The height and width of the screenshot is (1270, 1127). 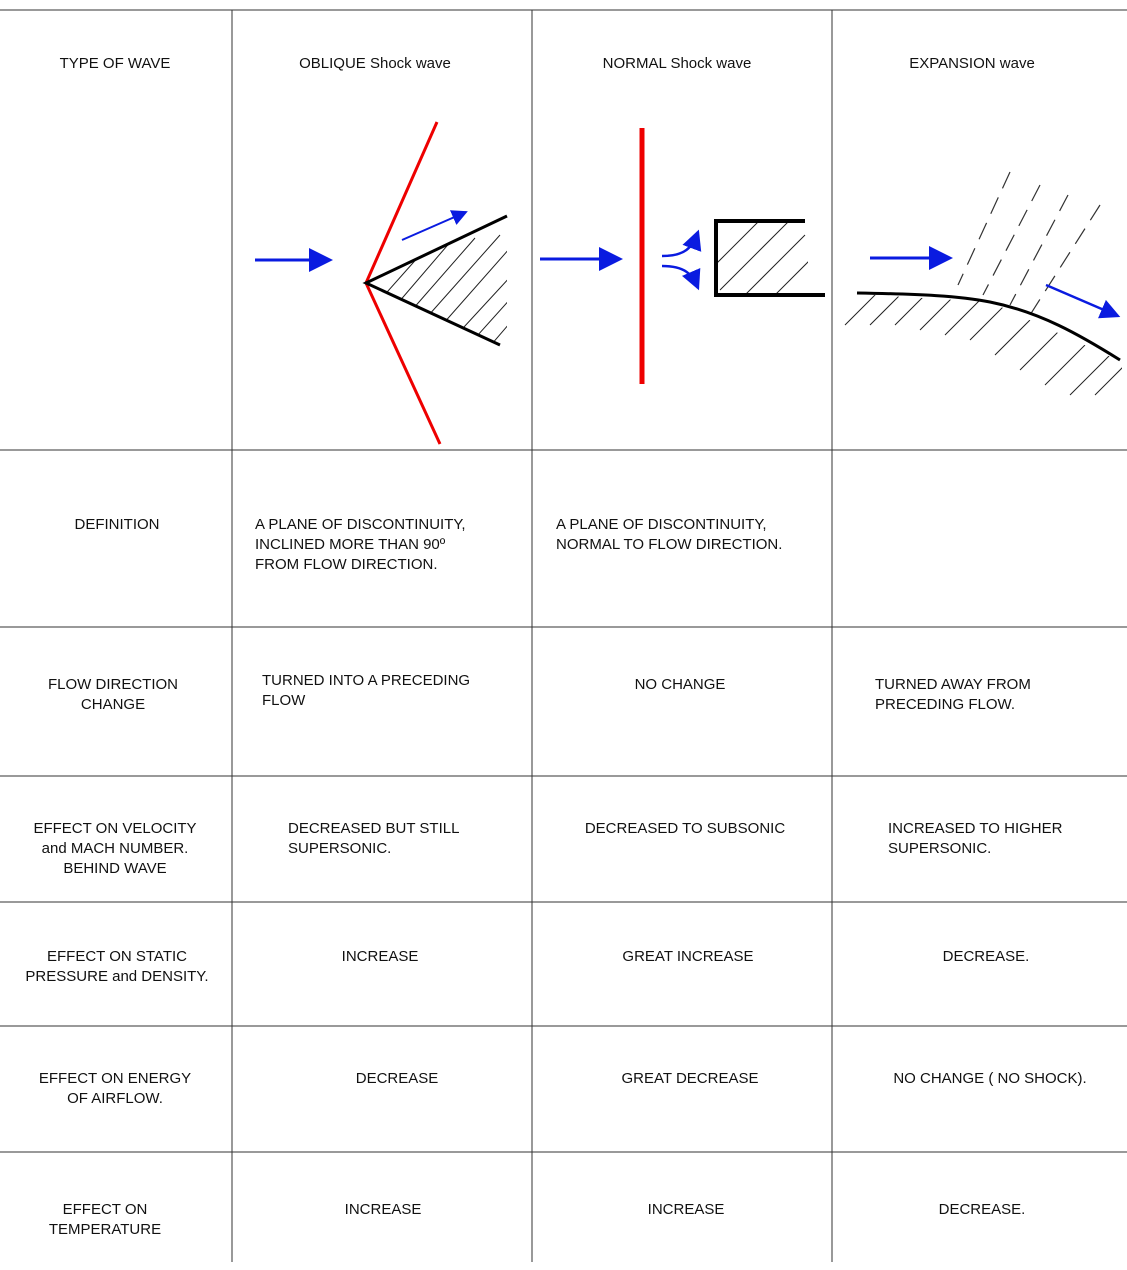 What do you see at coordinates (113, 704) in the screenshot?
I see `row-label: CHANGE` at bounding box center [113, 704].